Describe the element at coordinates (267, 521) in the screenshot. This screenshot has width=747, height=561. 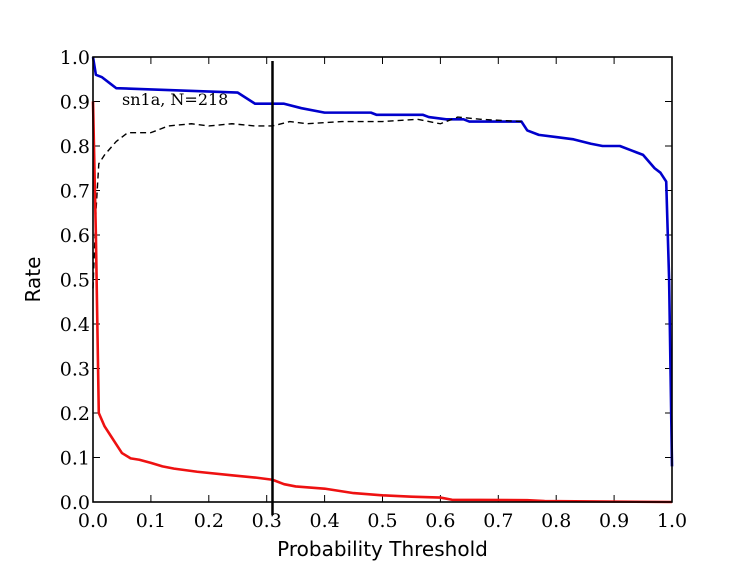
I see `x-tick-label: 0.3` at that location.